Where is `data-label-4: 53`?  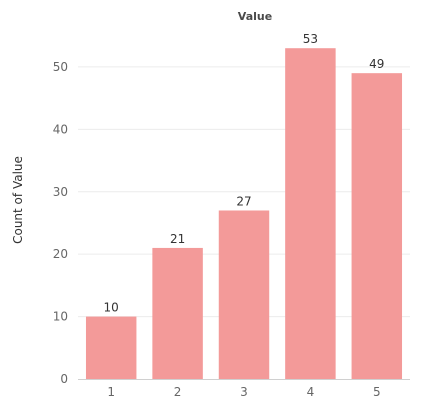
data-label-4: 53 is located at coordinates (310, 39).